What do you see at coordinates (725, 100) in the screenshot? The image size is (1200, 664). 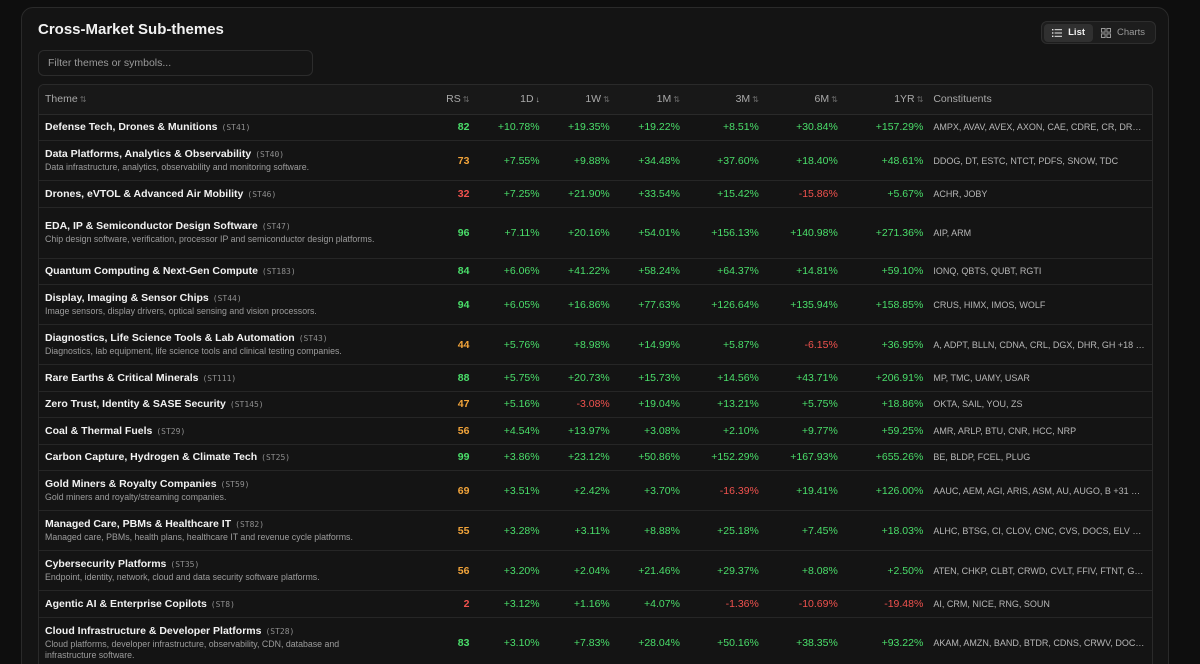 I see `column-header-3m: 3M ⇅` at bounding box center [725, 100].